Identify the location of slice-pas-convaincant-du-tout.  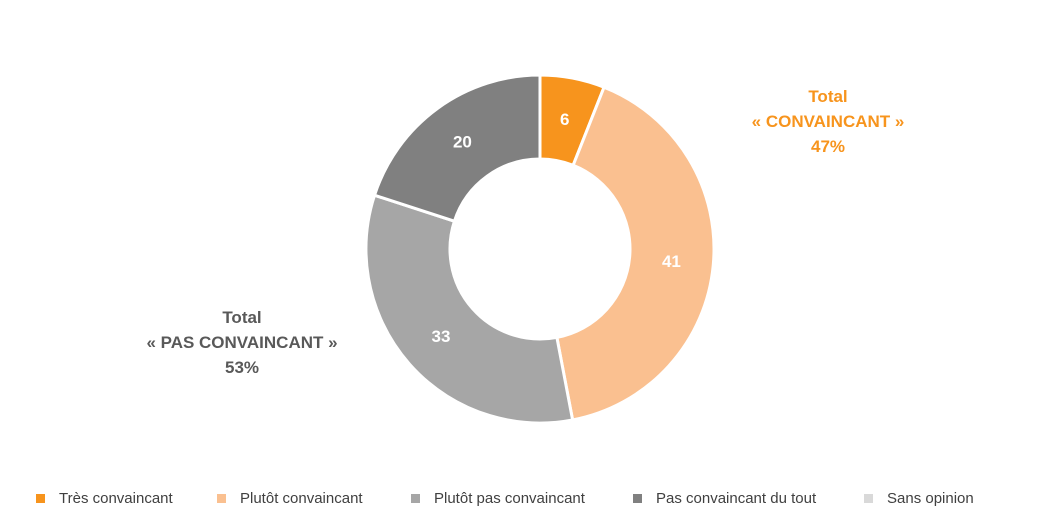
(457, 148).